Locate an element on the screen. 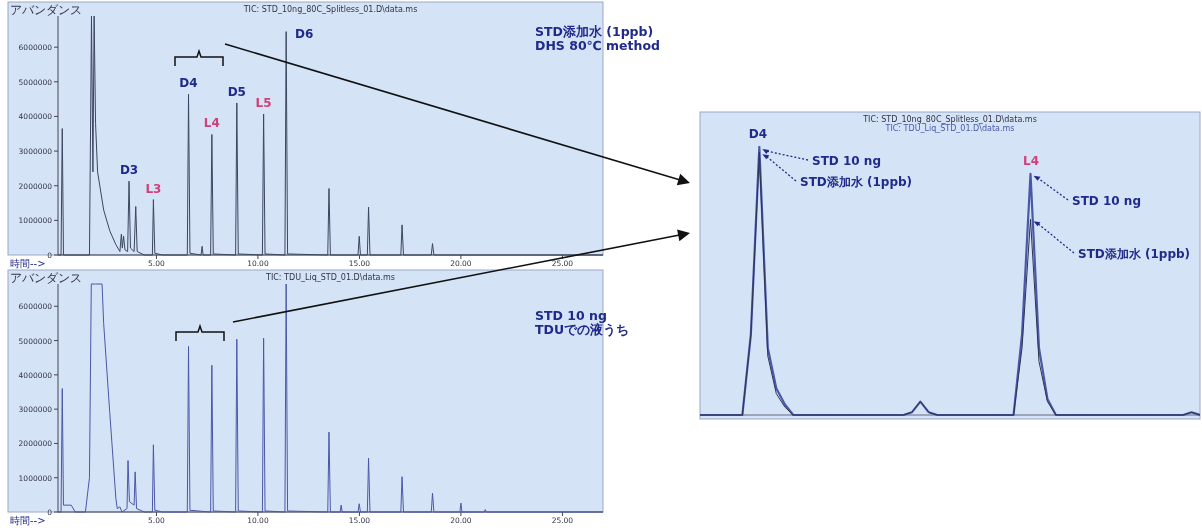 This screenshot has width=1202, height=528. annotation: D5 is located at coordinates (236, 91).